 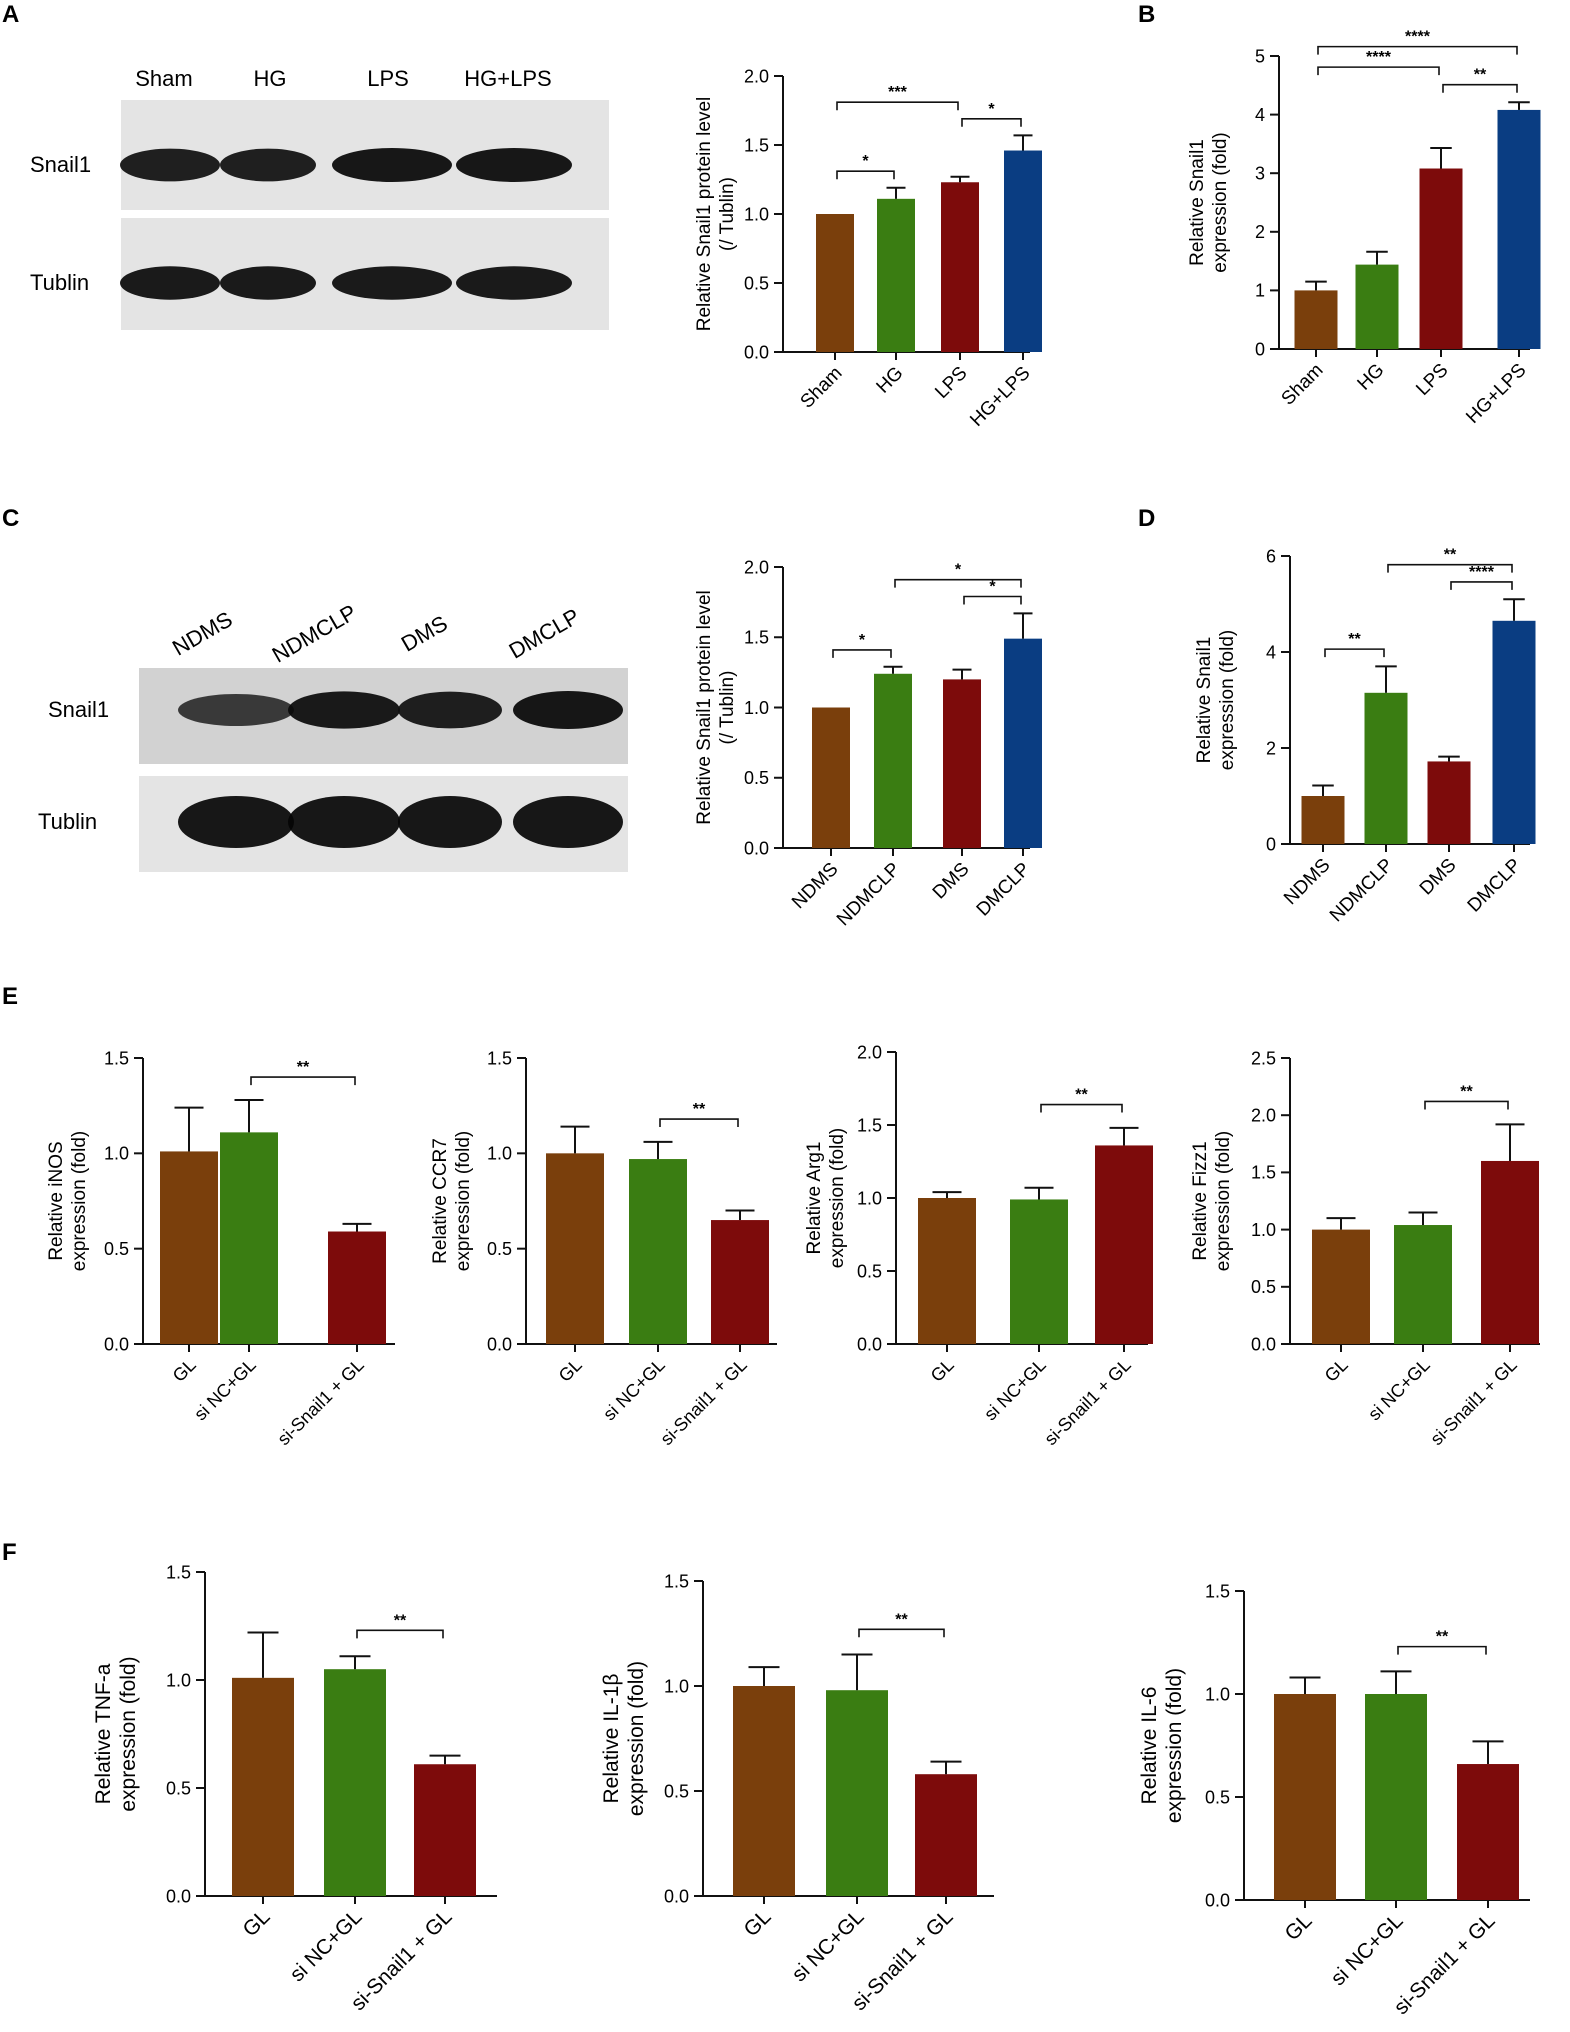 What do you see at coordinates (1271, 556) in the screenshot?
I see `y-tick-label: 6` at bounding box center [1271, 556].